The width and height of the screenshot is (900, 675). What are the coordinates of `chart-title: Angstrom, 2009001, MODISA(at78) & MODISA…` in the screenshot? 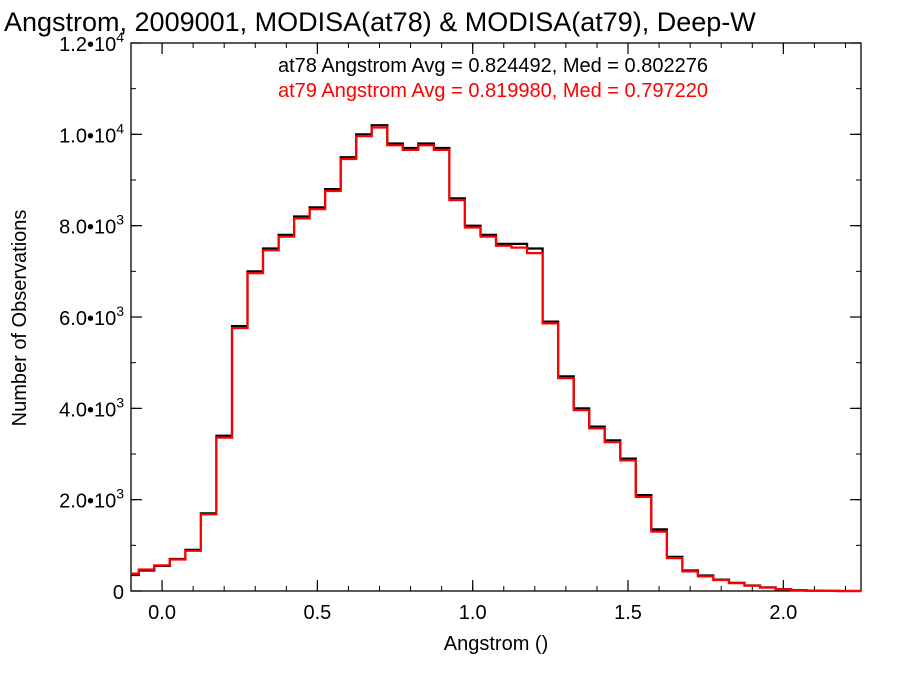 It's located at (380, 22).